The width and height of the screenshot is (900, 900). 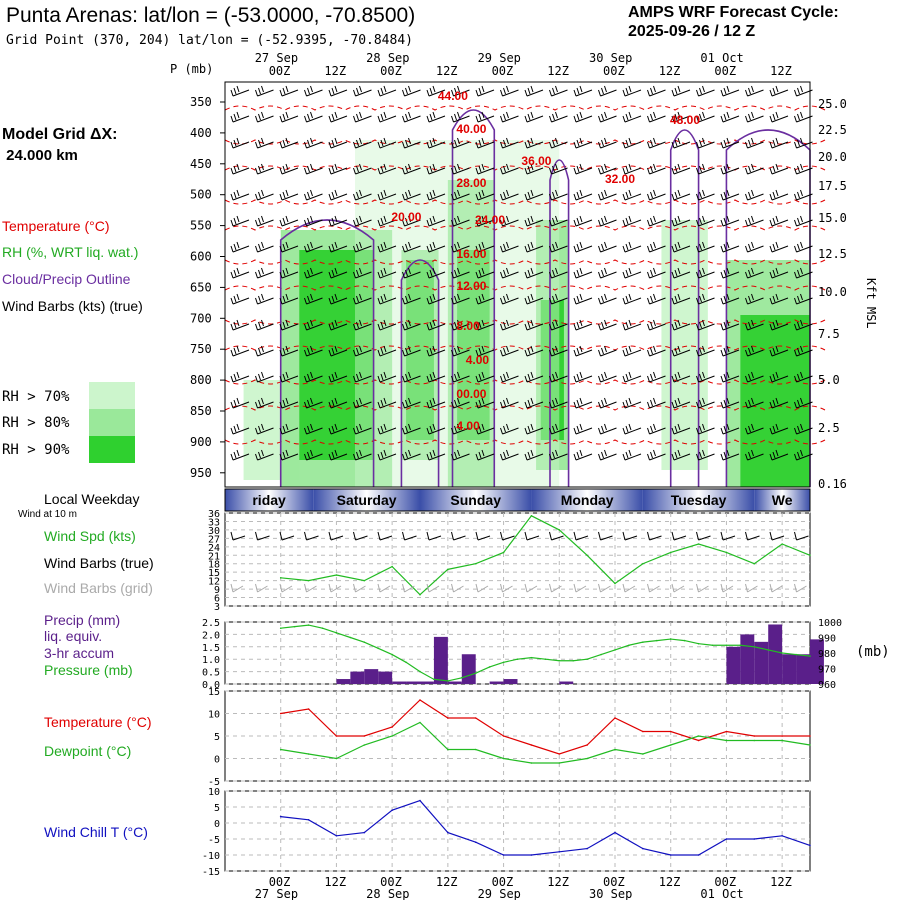 I want to click on precip-panel-tick: 0.0, so click(x=211, y=685).